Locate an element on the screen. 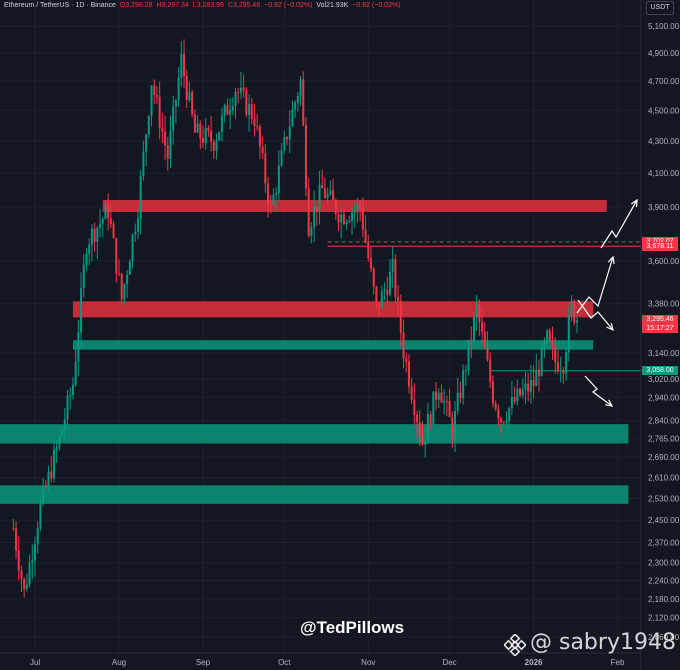 The width and height of the screenshot is (680, 670). price-tag: 3,678.11 is located at coordinates (660, 247).